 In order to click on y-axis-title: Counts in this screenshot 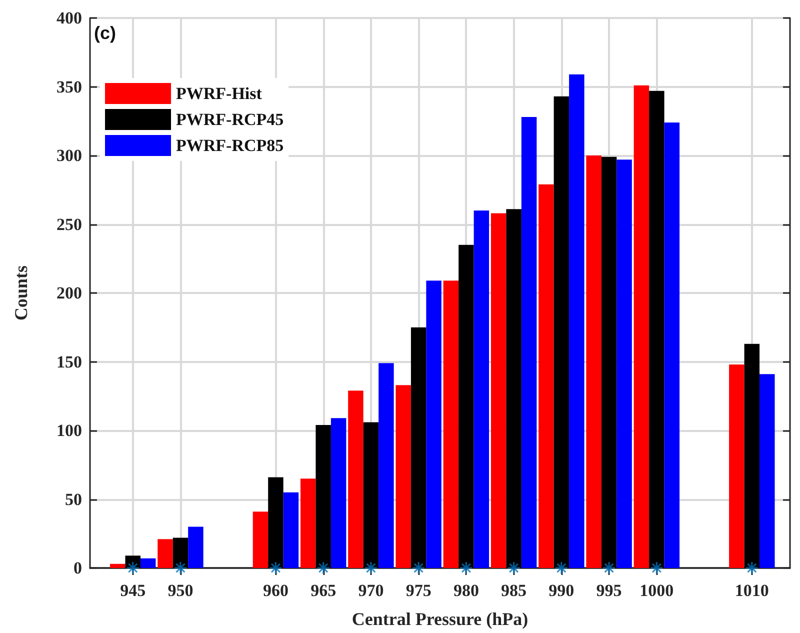, I will do `click(21, 293)`.